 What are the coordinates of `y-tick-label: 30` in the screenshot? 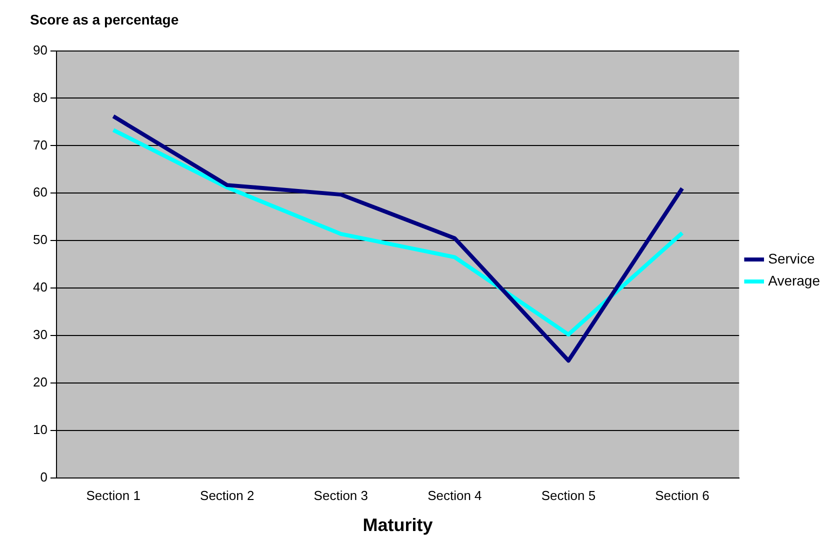 It's located at (40, 334).